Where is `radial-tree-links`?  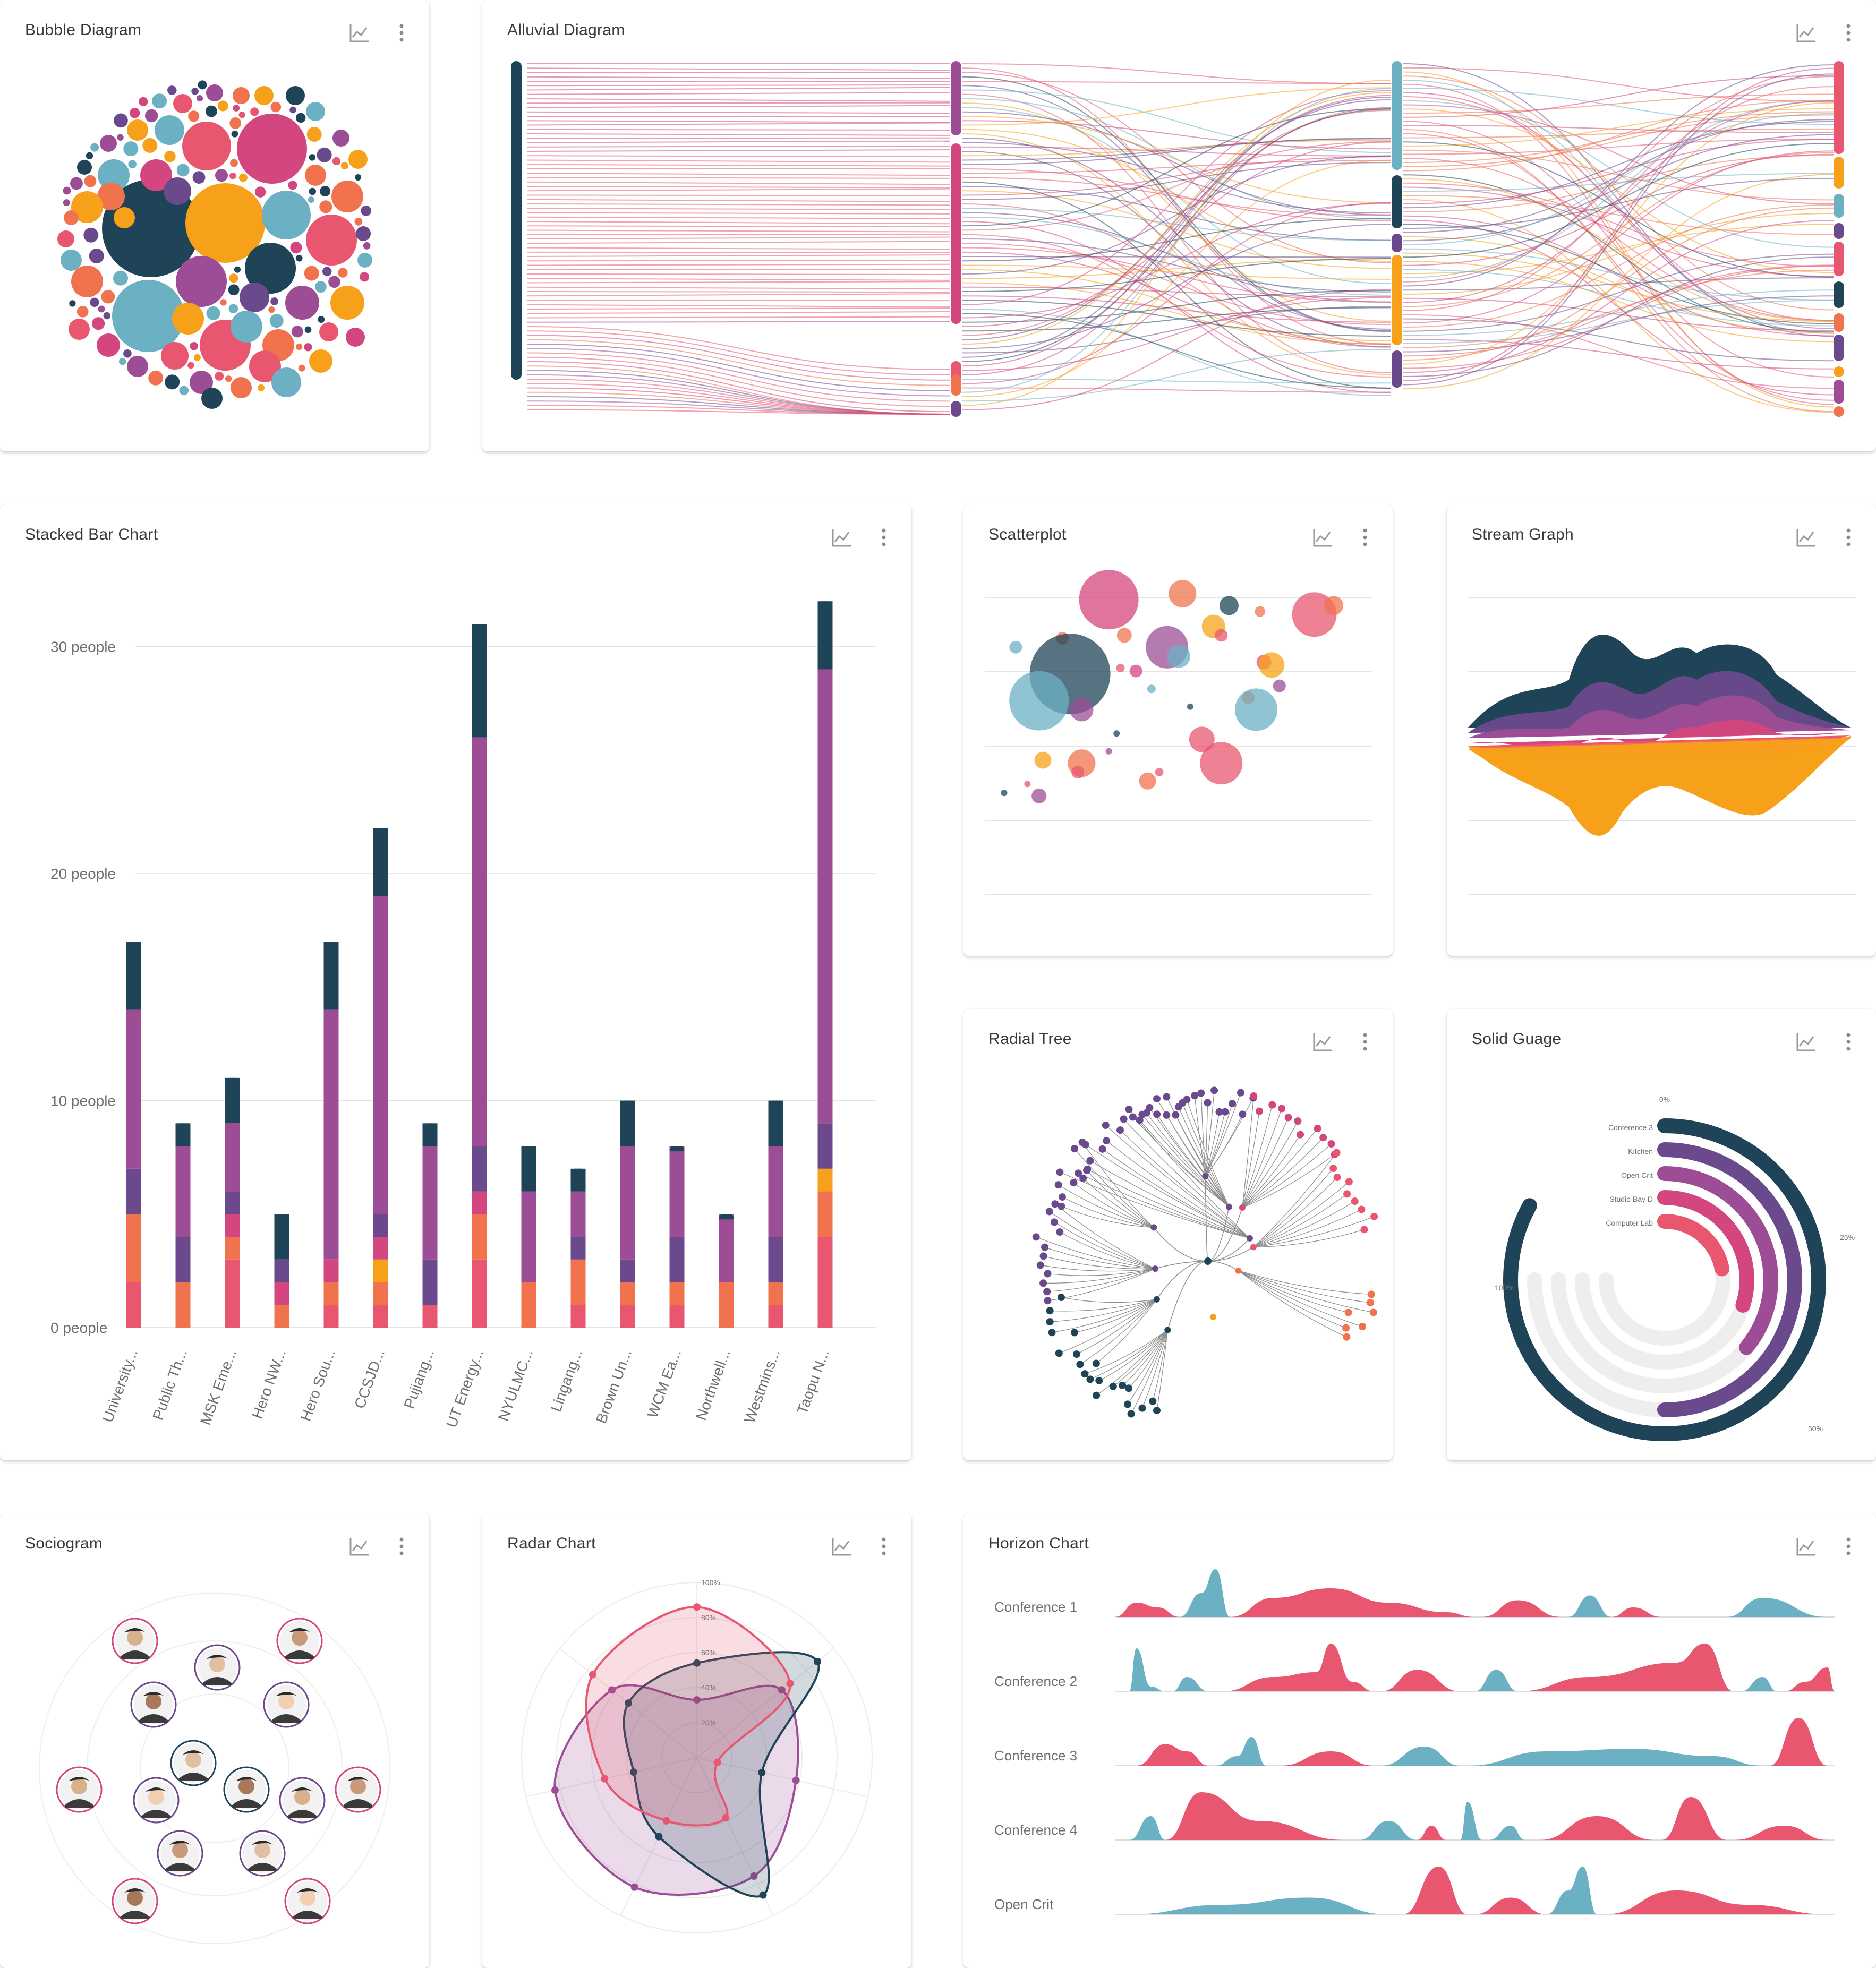 radial-tree-links is located at coordinates (1205, 1252).